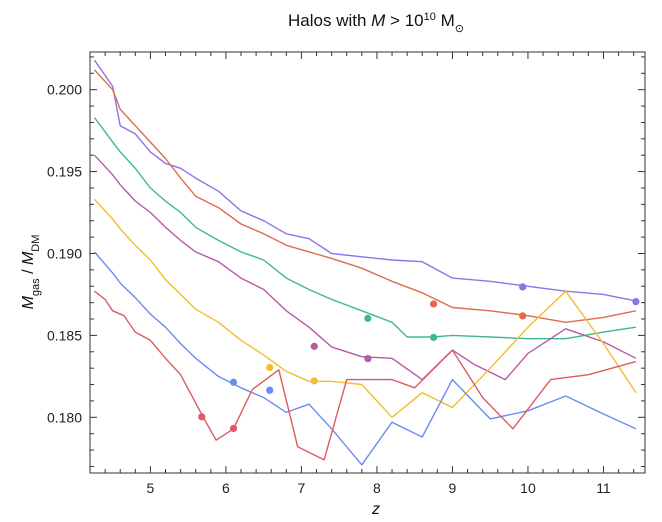 This screenshot has height=522, width=662. What do you see at coordinates (375, 509) in the screenshot?
I see `x-axis-label: z` at bounding box center [375, 509].